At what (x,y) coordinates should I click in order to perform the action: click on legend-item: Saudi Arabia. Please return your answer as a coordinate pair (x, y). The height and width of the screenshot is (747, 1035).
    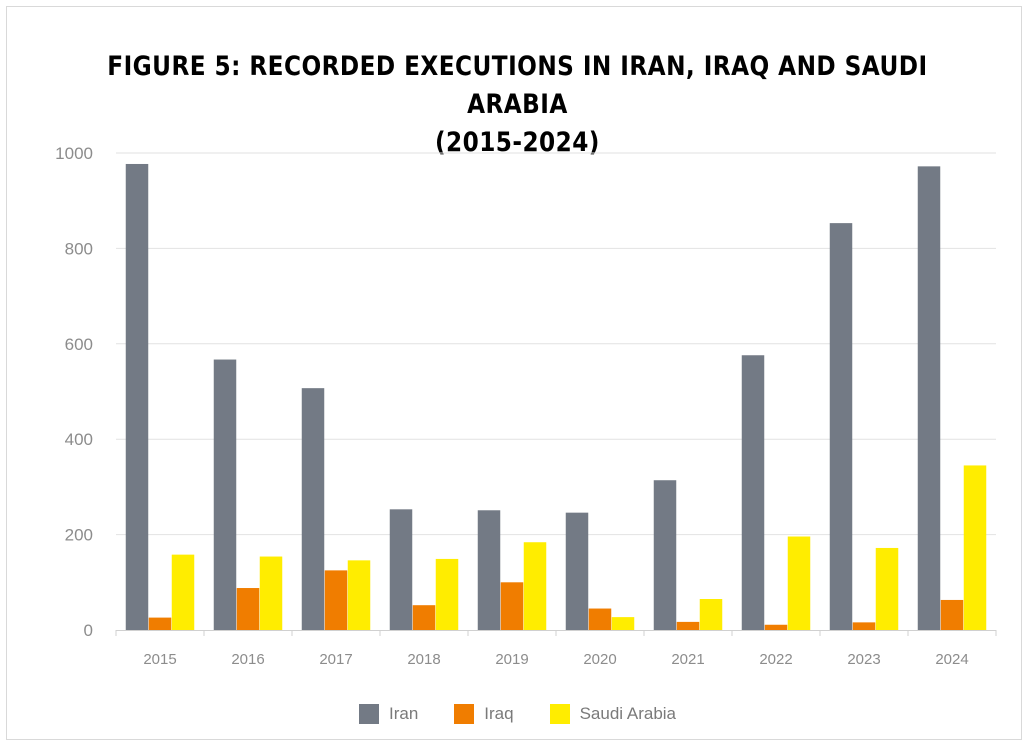
    Looking at the image, I should click on (612, 714).